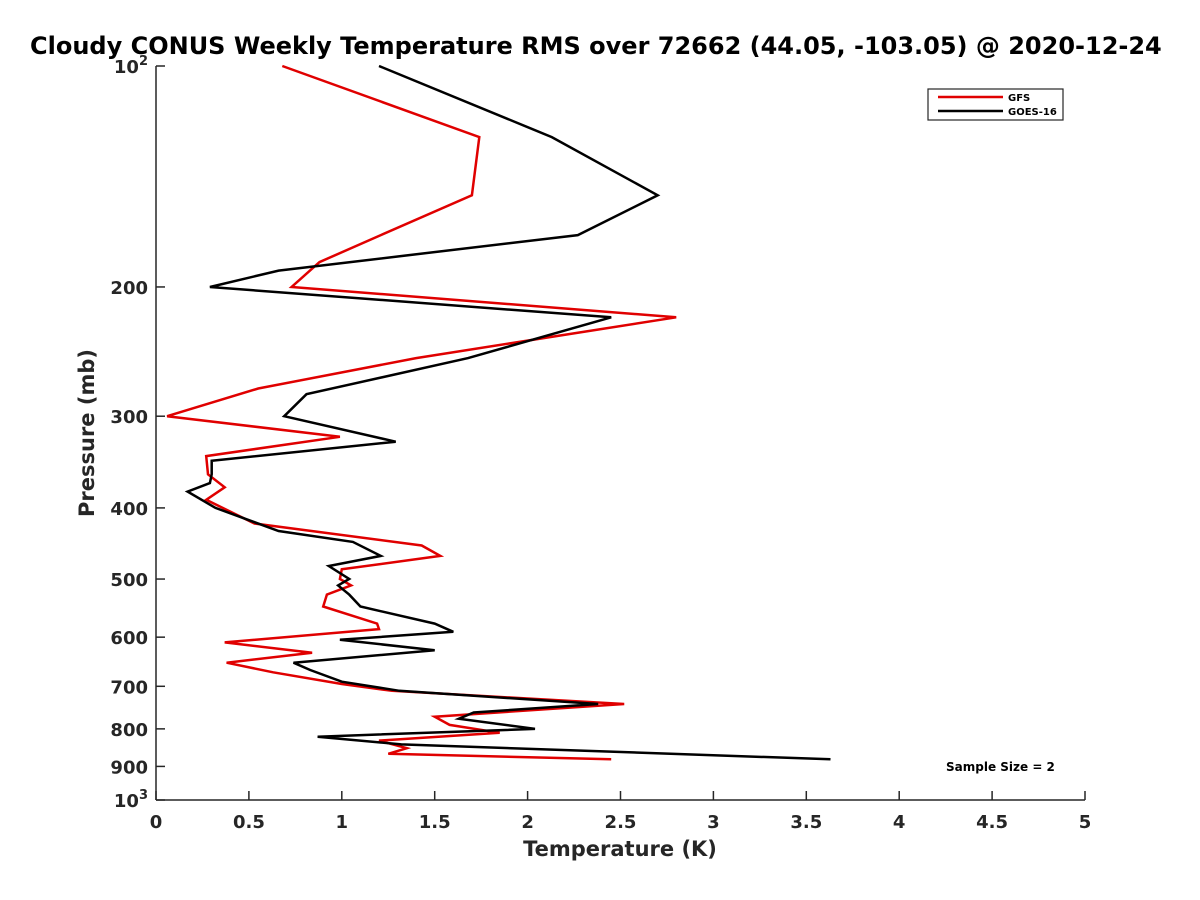  I want to click on x-tick-label: 2.5, so click(621, 822).